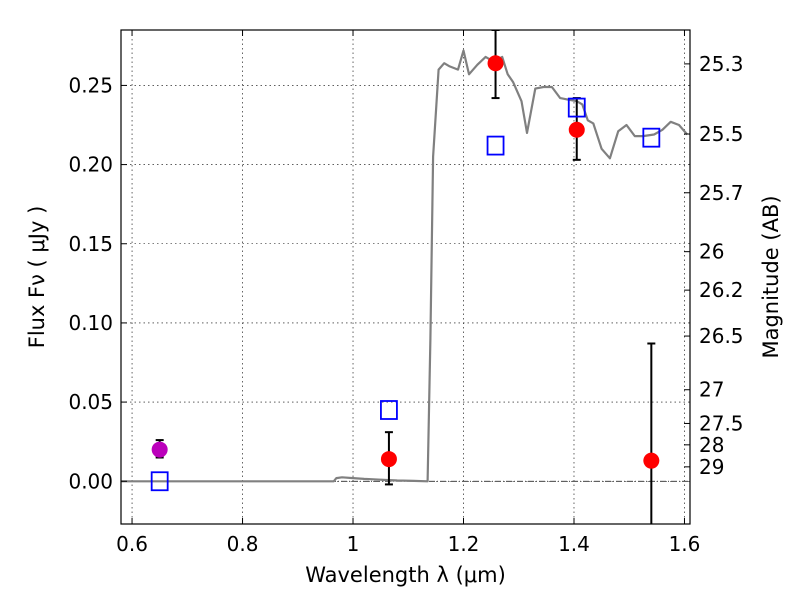  I want to click on y-tick-label: 0.00, so click(90, 481).